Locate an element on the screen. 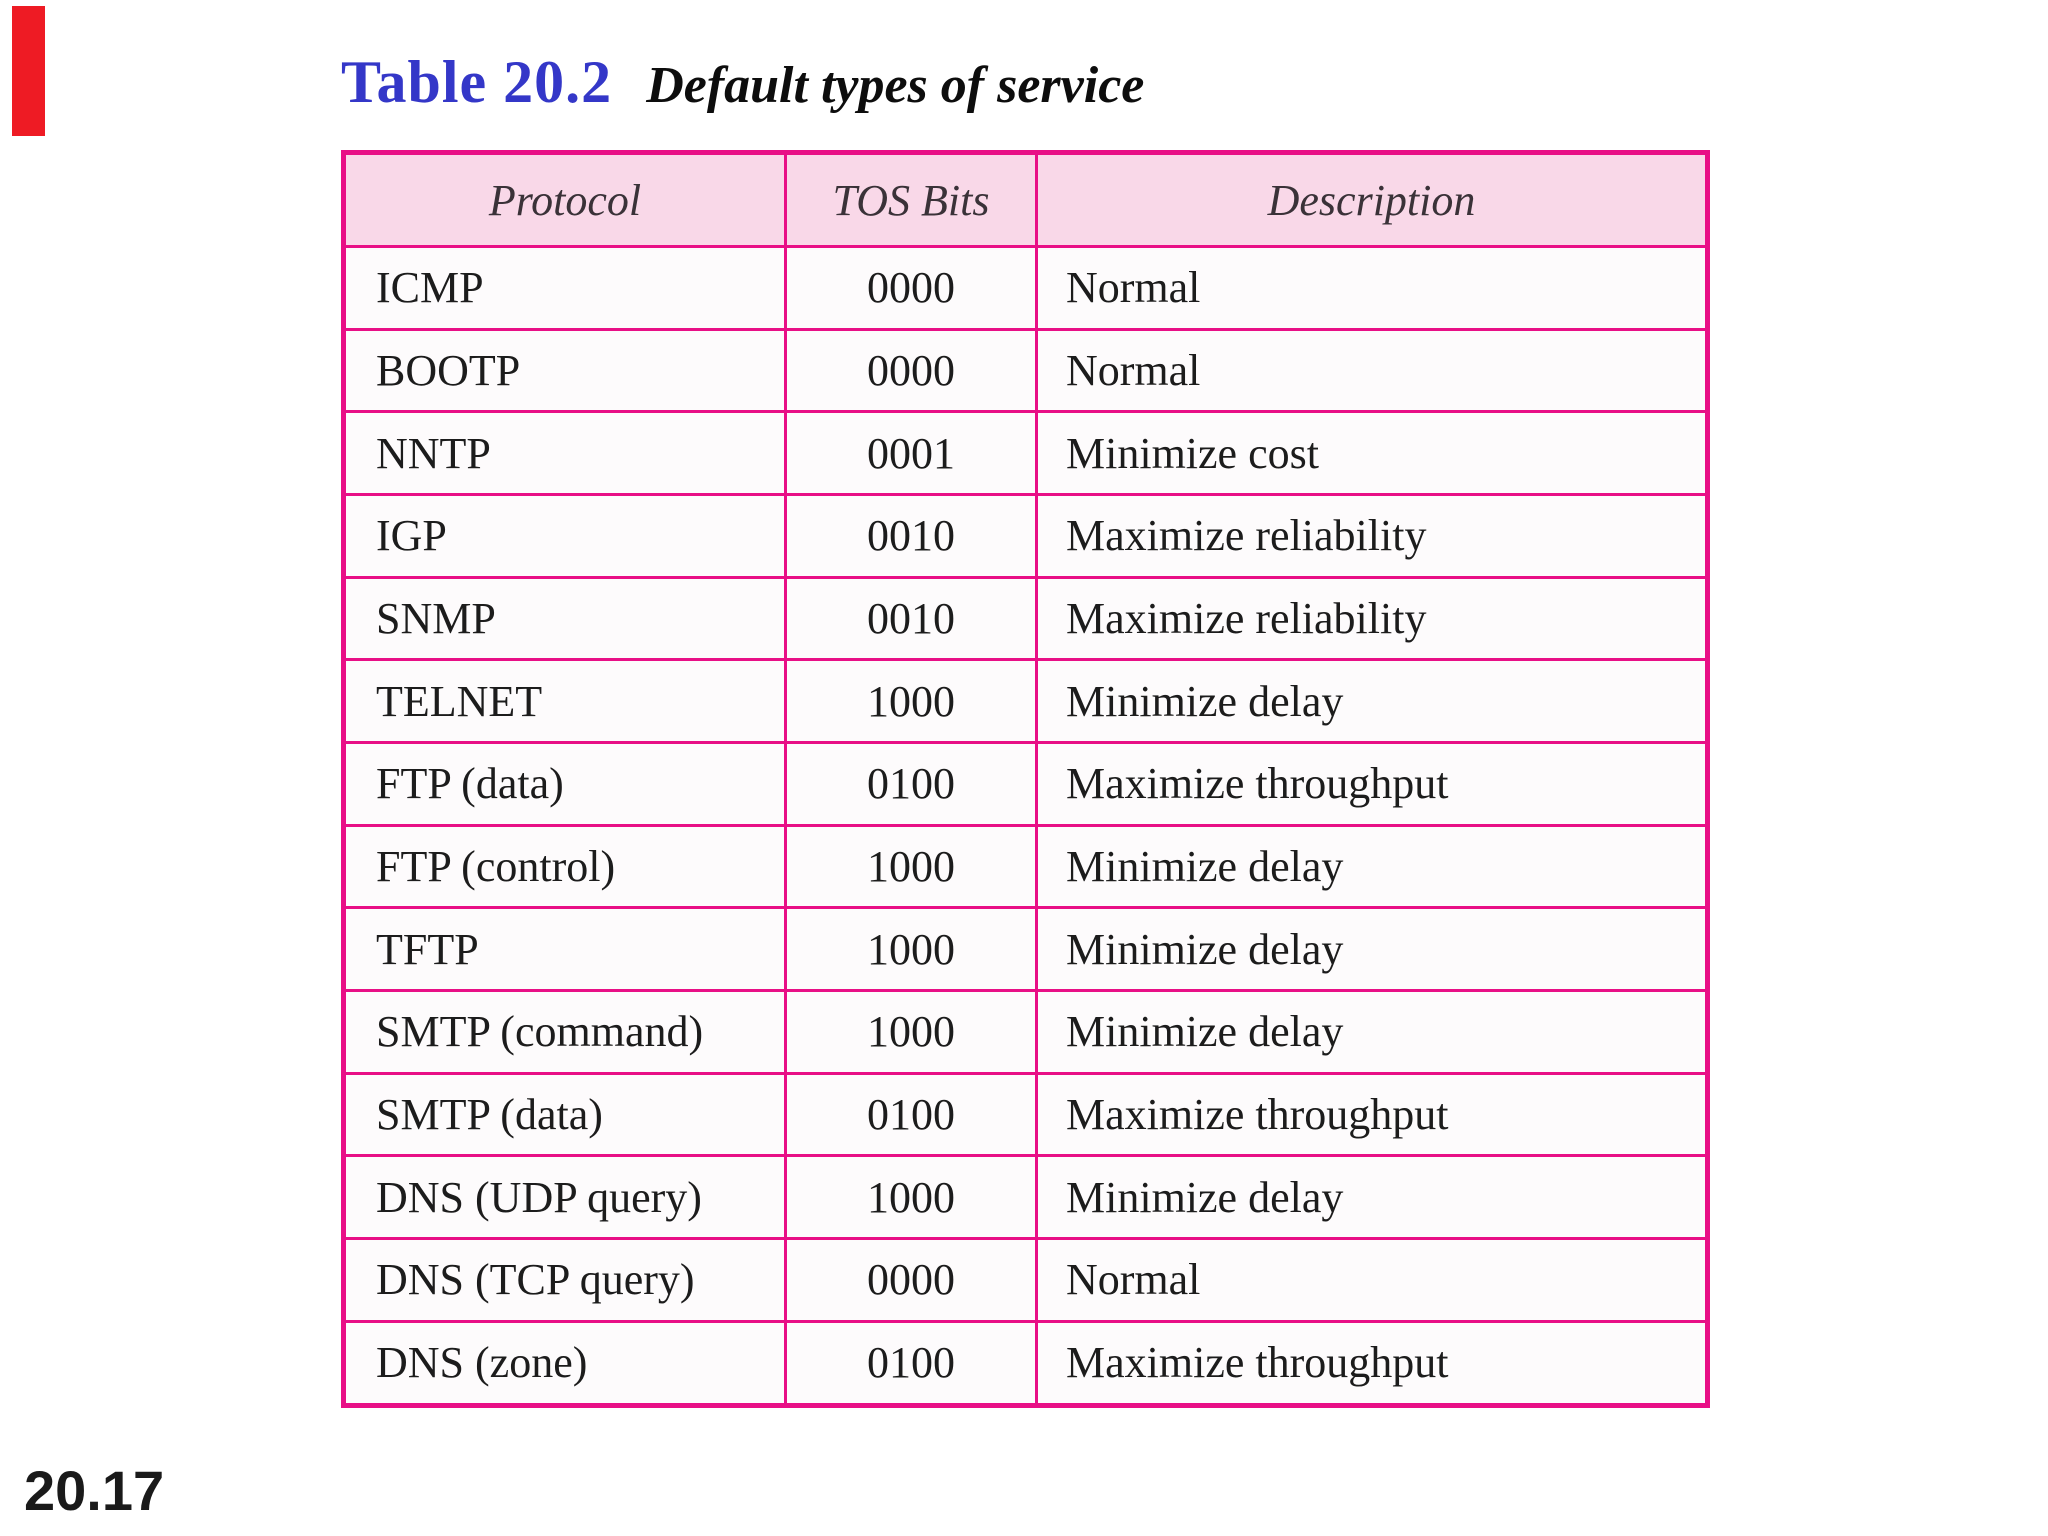 Image resolution: width=2048 pixels, height=1536 pixels. table-row: NNTP 0001 Minimize cost is located at coordinates (1025, 453).